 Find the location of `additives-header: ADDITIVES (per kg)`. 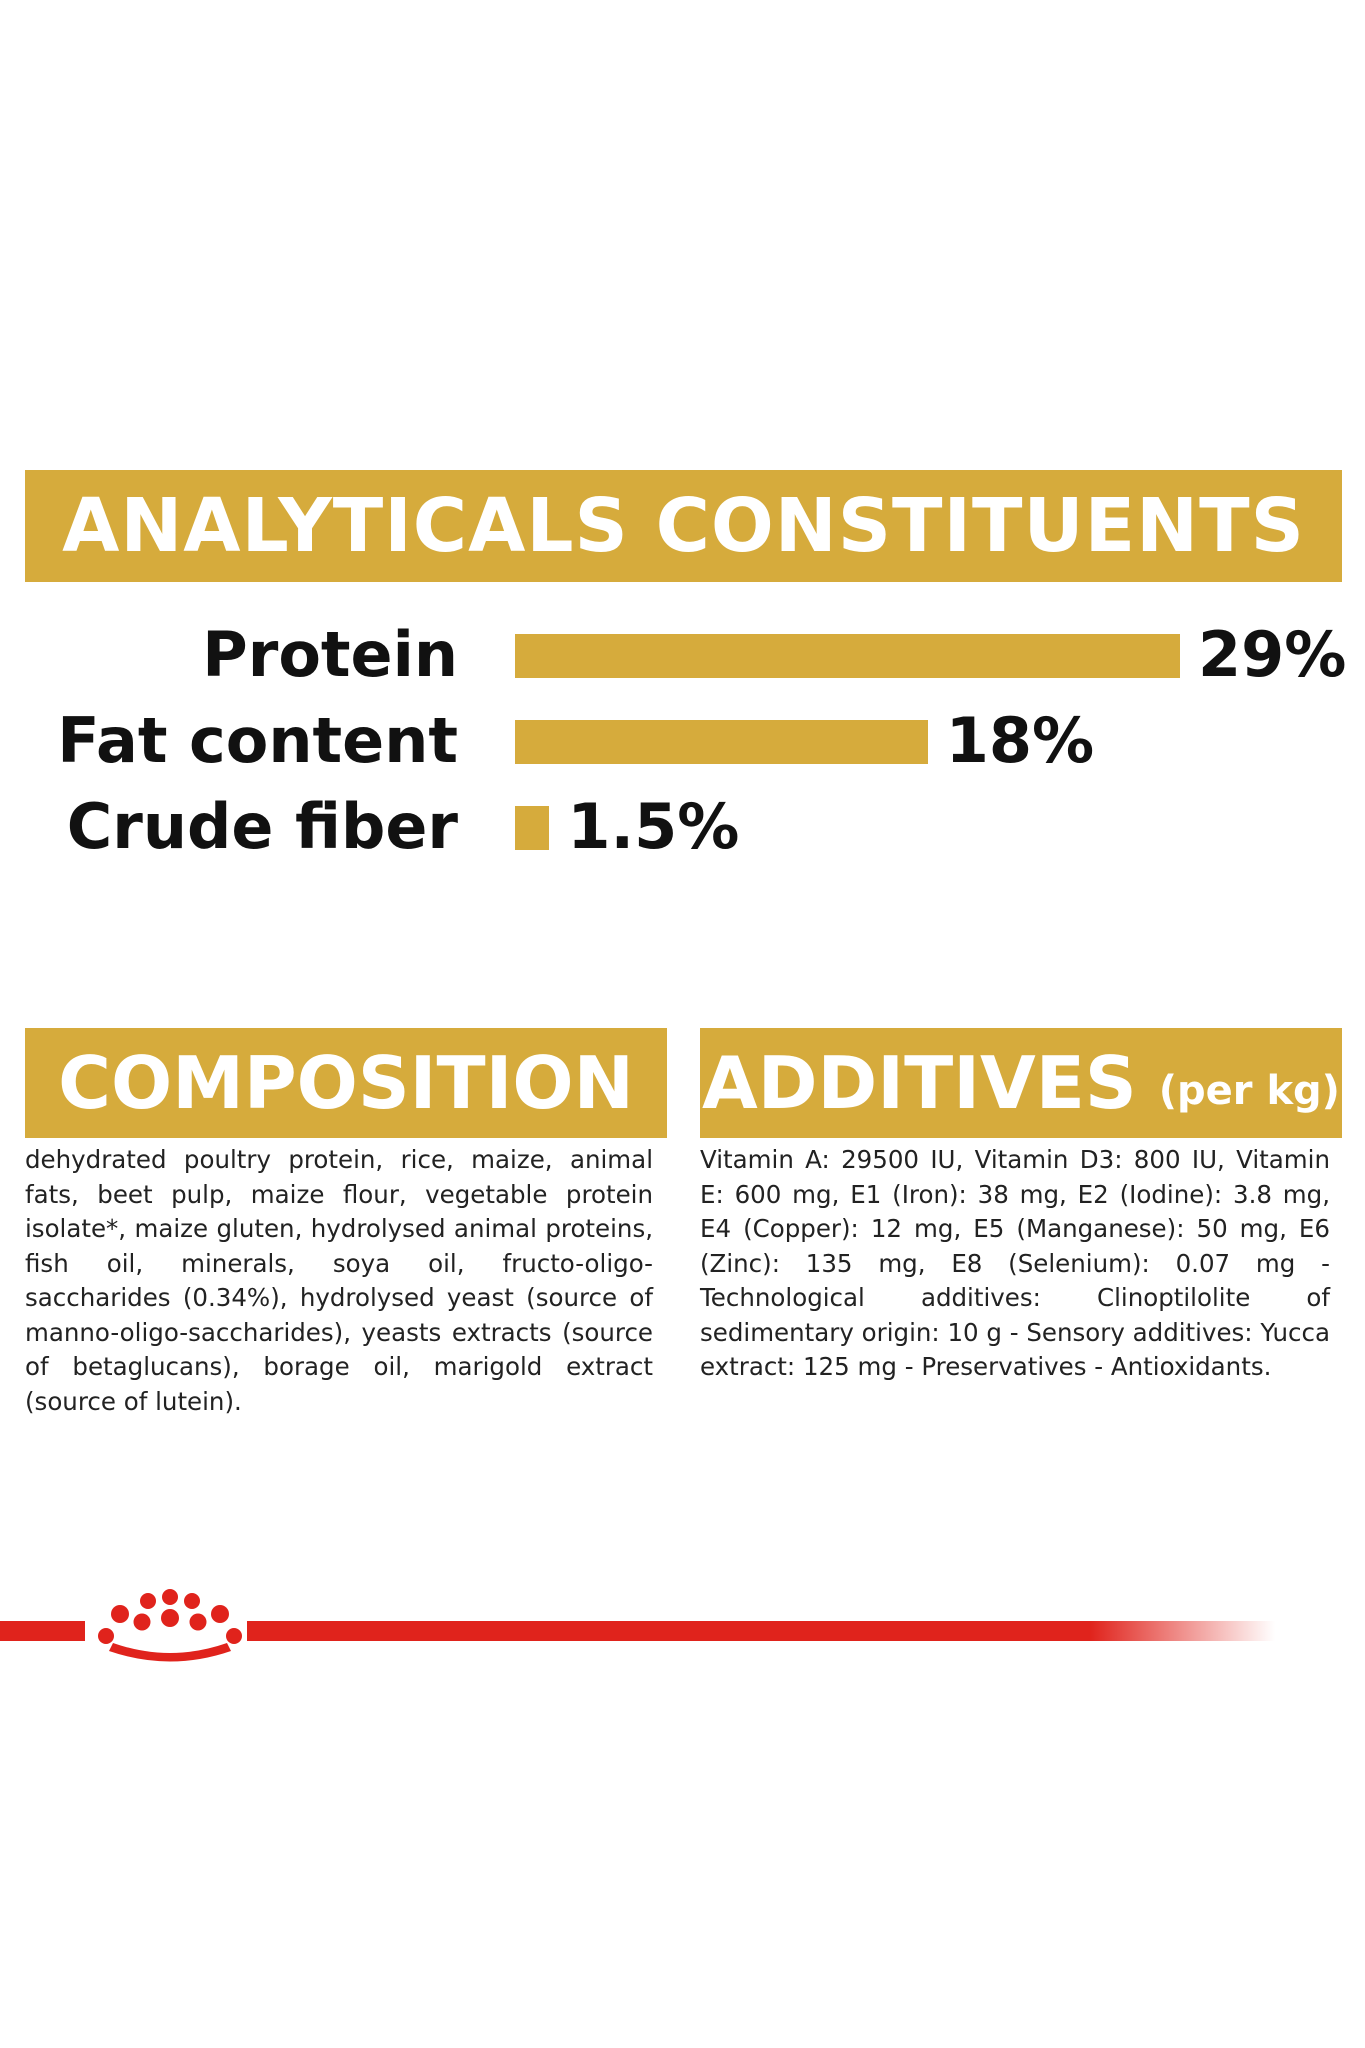

additives-header: ADDITIVES (per kg) is located at coordinates (1021, 1083).